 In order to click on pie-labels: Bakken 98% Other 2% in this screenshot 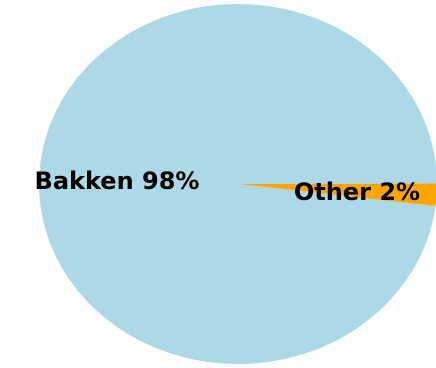, I will do `click(228, 186)`.